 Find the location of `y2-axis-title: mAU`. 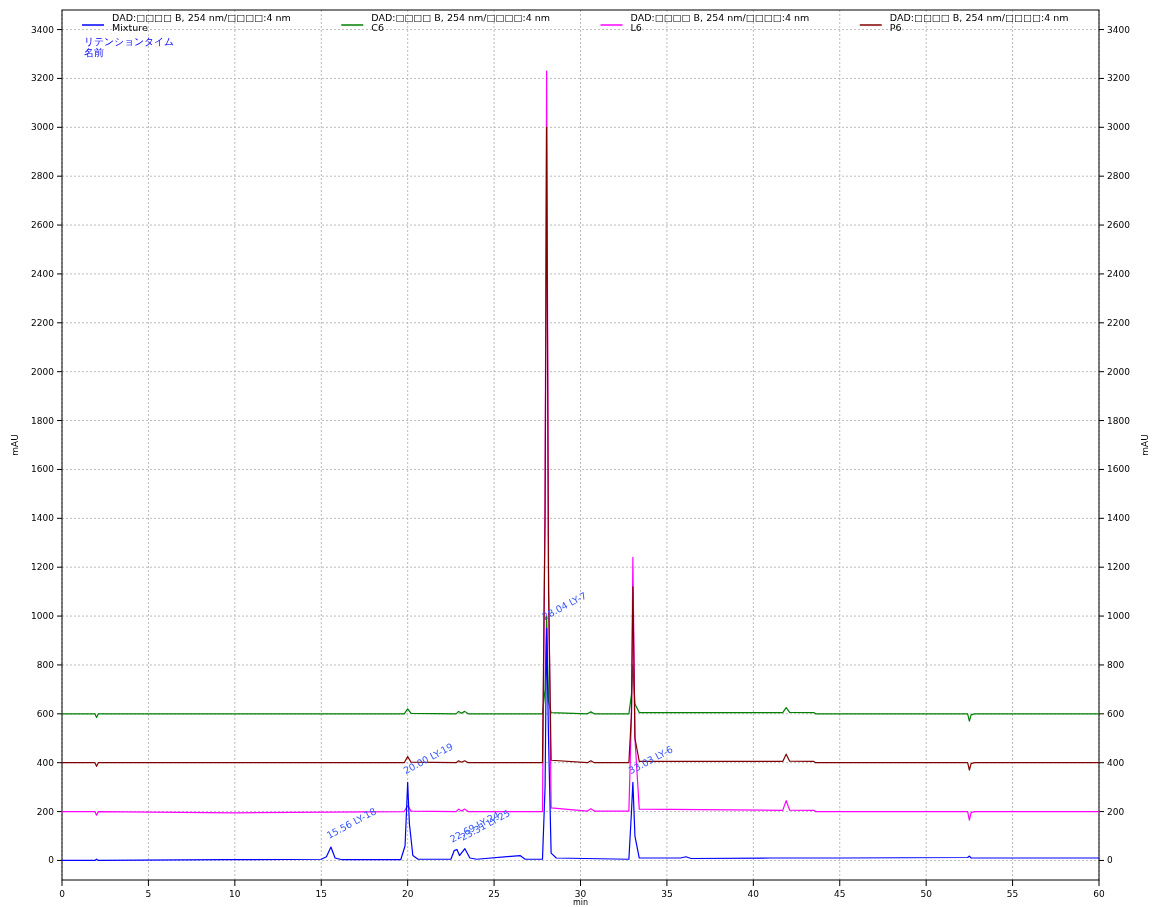

y2-axis-title: mAU is located at coordinates (1145, 445).